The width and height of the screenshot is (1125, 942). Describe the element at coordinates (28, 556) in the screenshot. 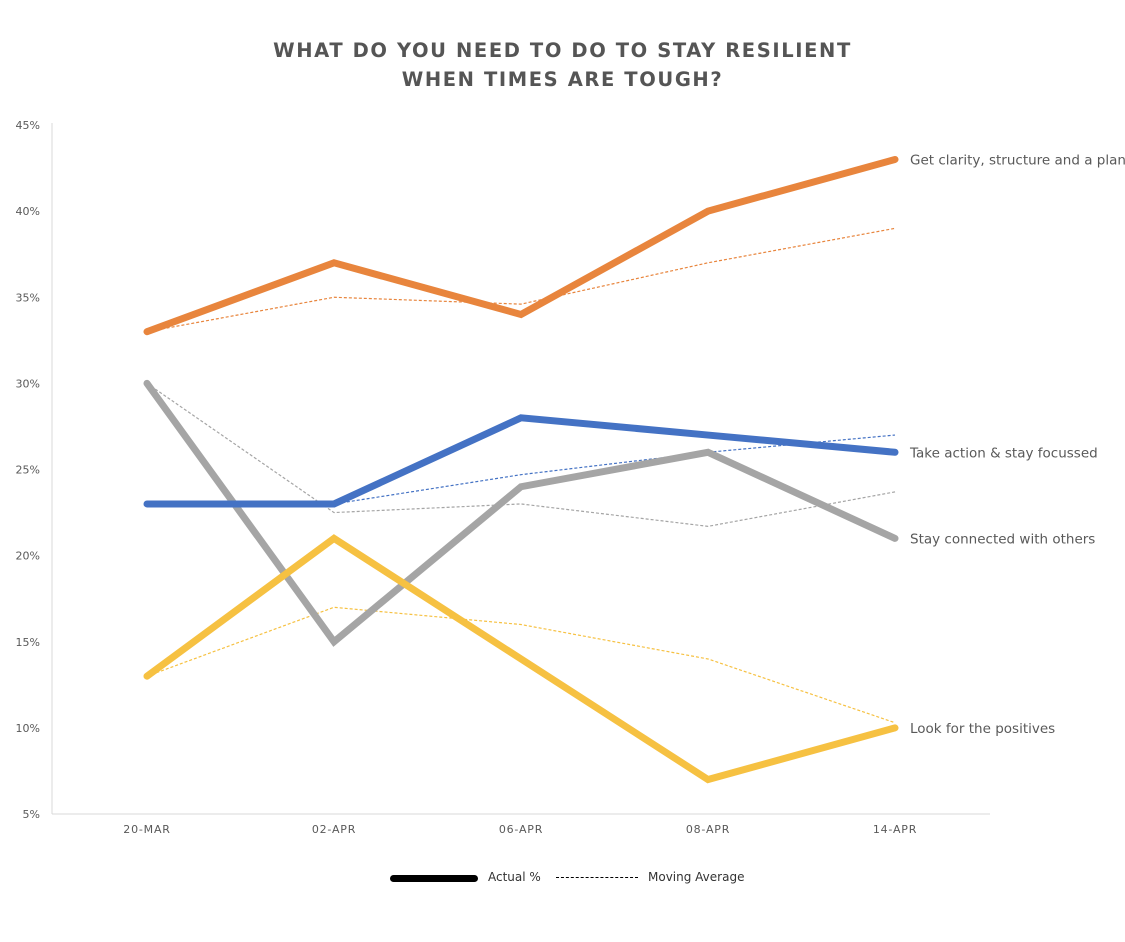

I see `y-tick-label: 20%` at that location.